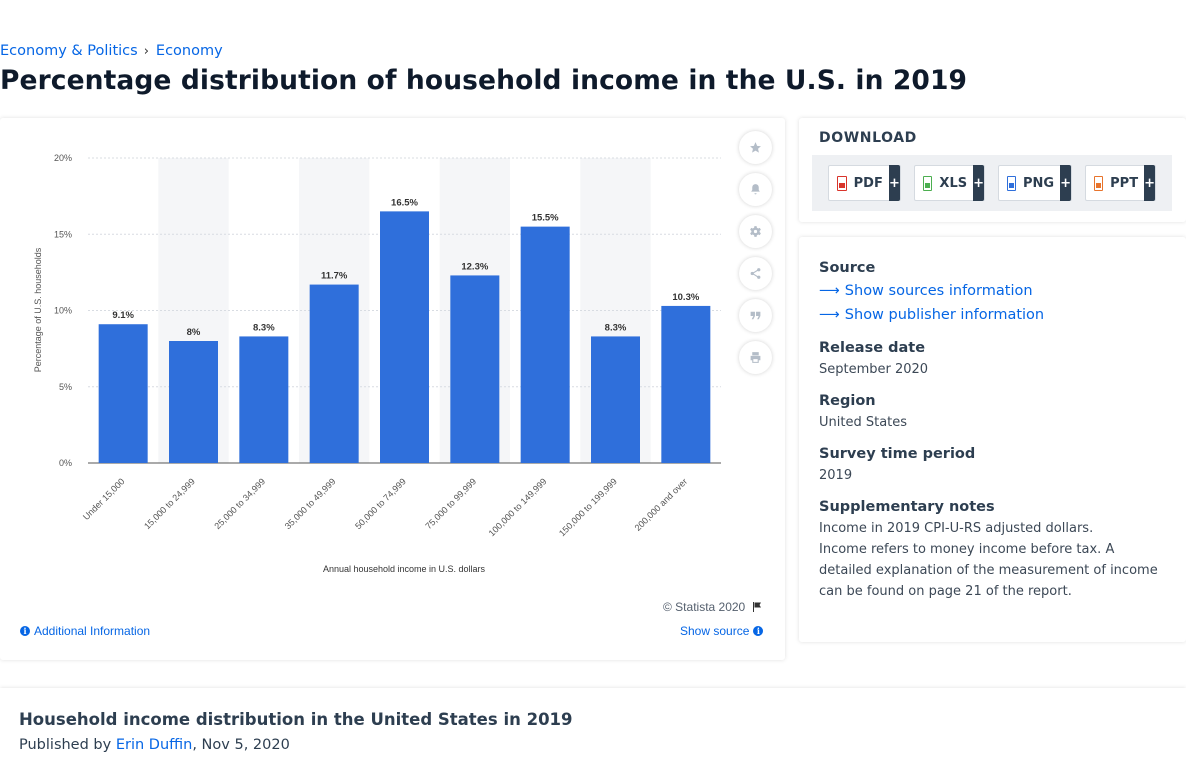 The image size is (1186, 760). What do you see at coordinates (310, 503) in the screenshot?
I see `x-tick-label: 35,000 to 49,999` at bounding box center [310, 503].